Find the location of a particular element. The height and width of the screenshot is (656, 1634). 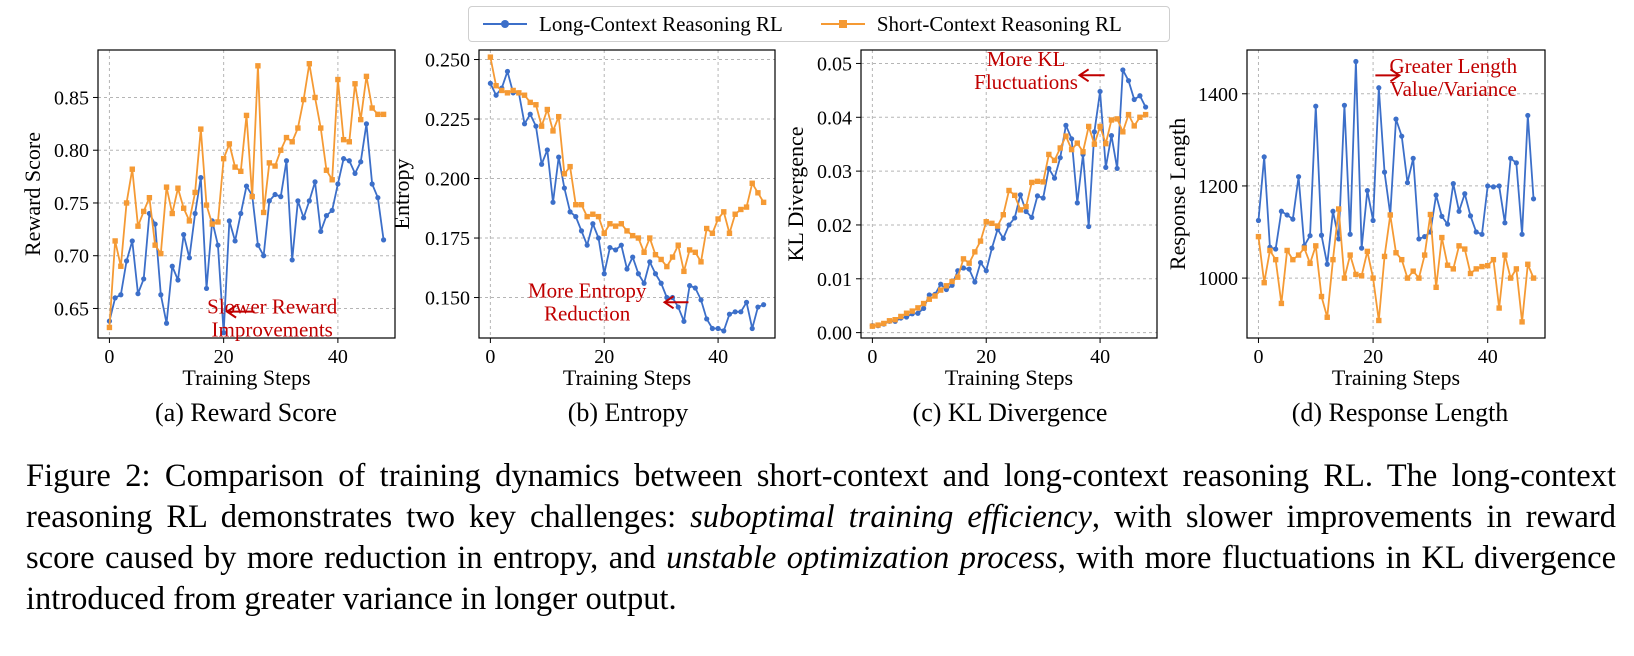

y-tick-label: 1400 is located at coordinates (1218, 95).